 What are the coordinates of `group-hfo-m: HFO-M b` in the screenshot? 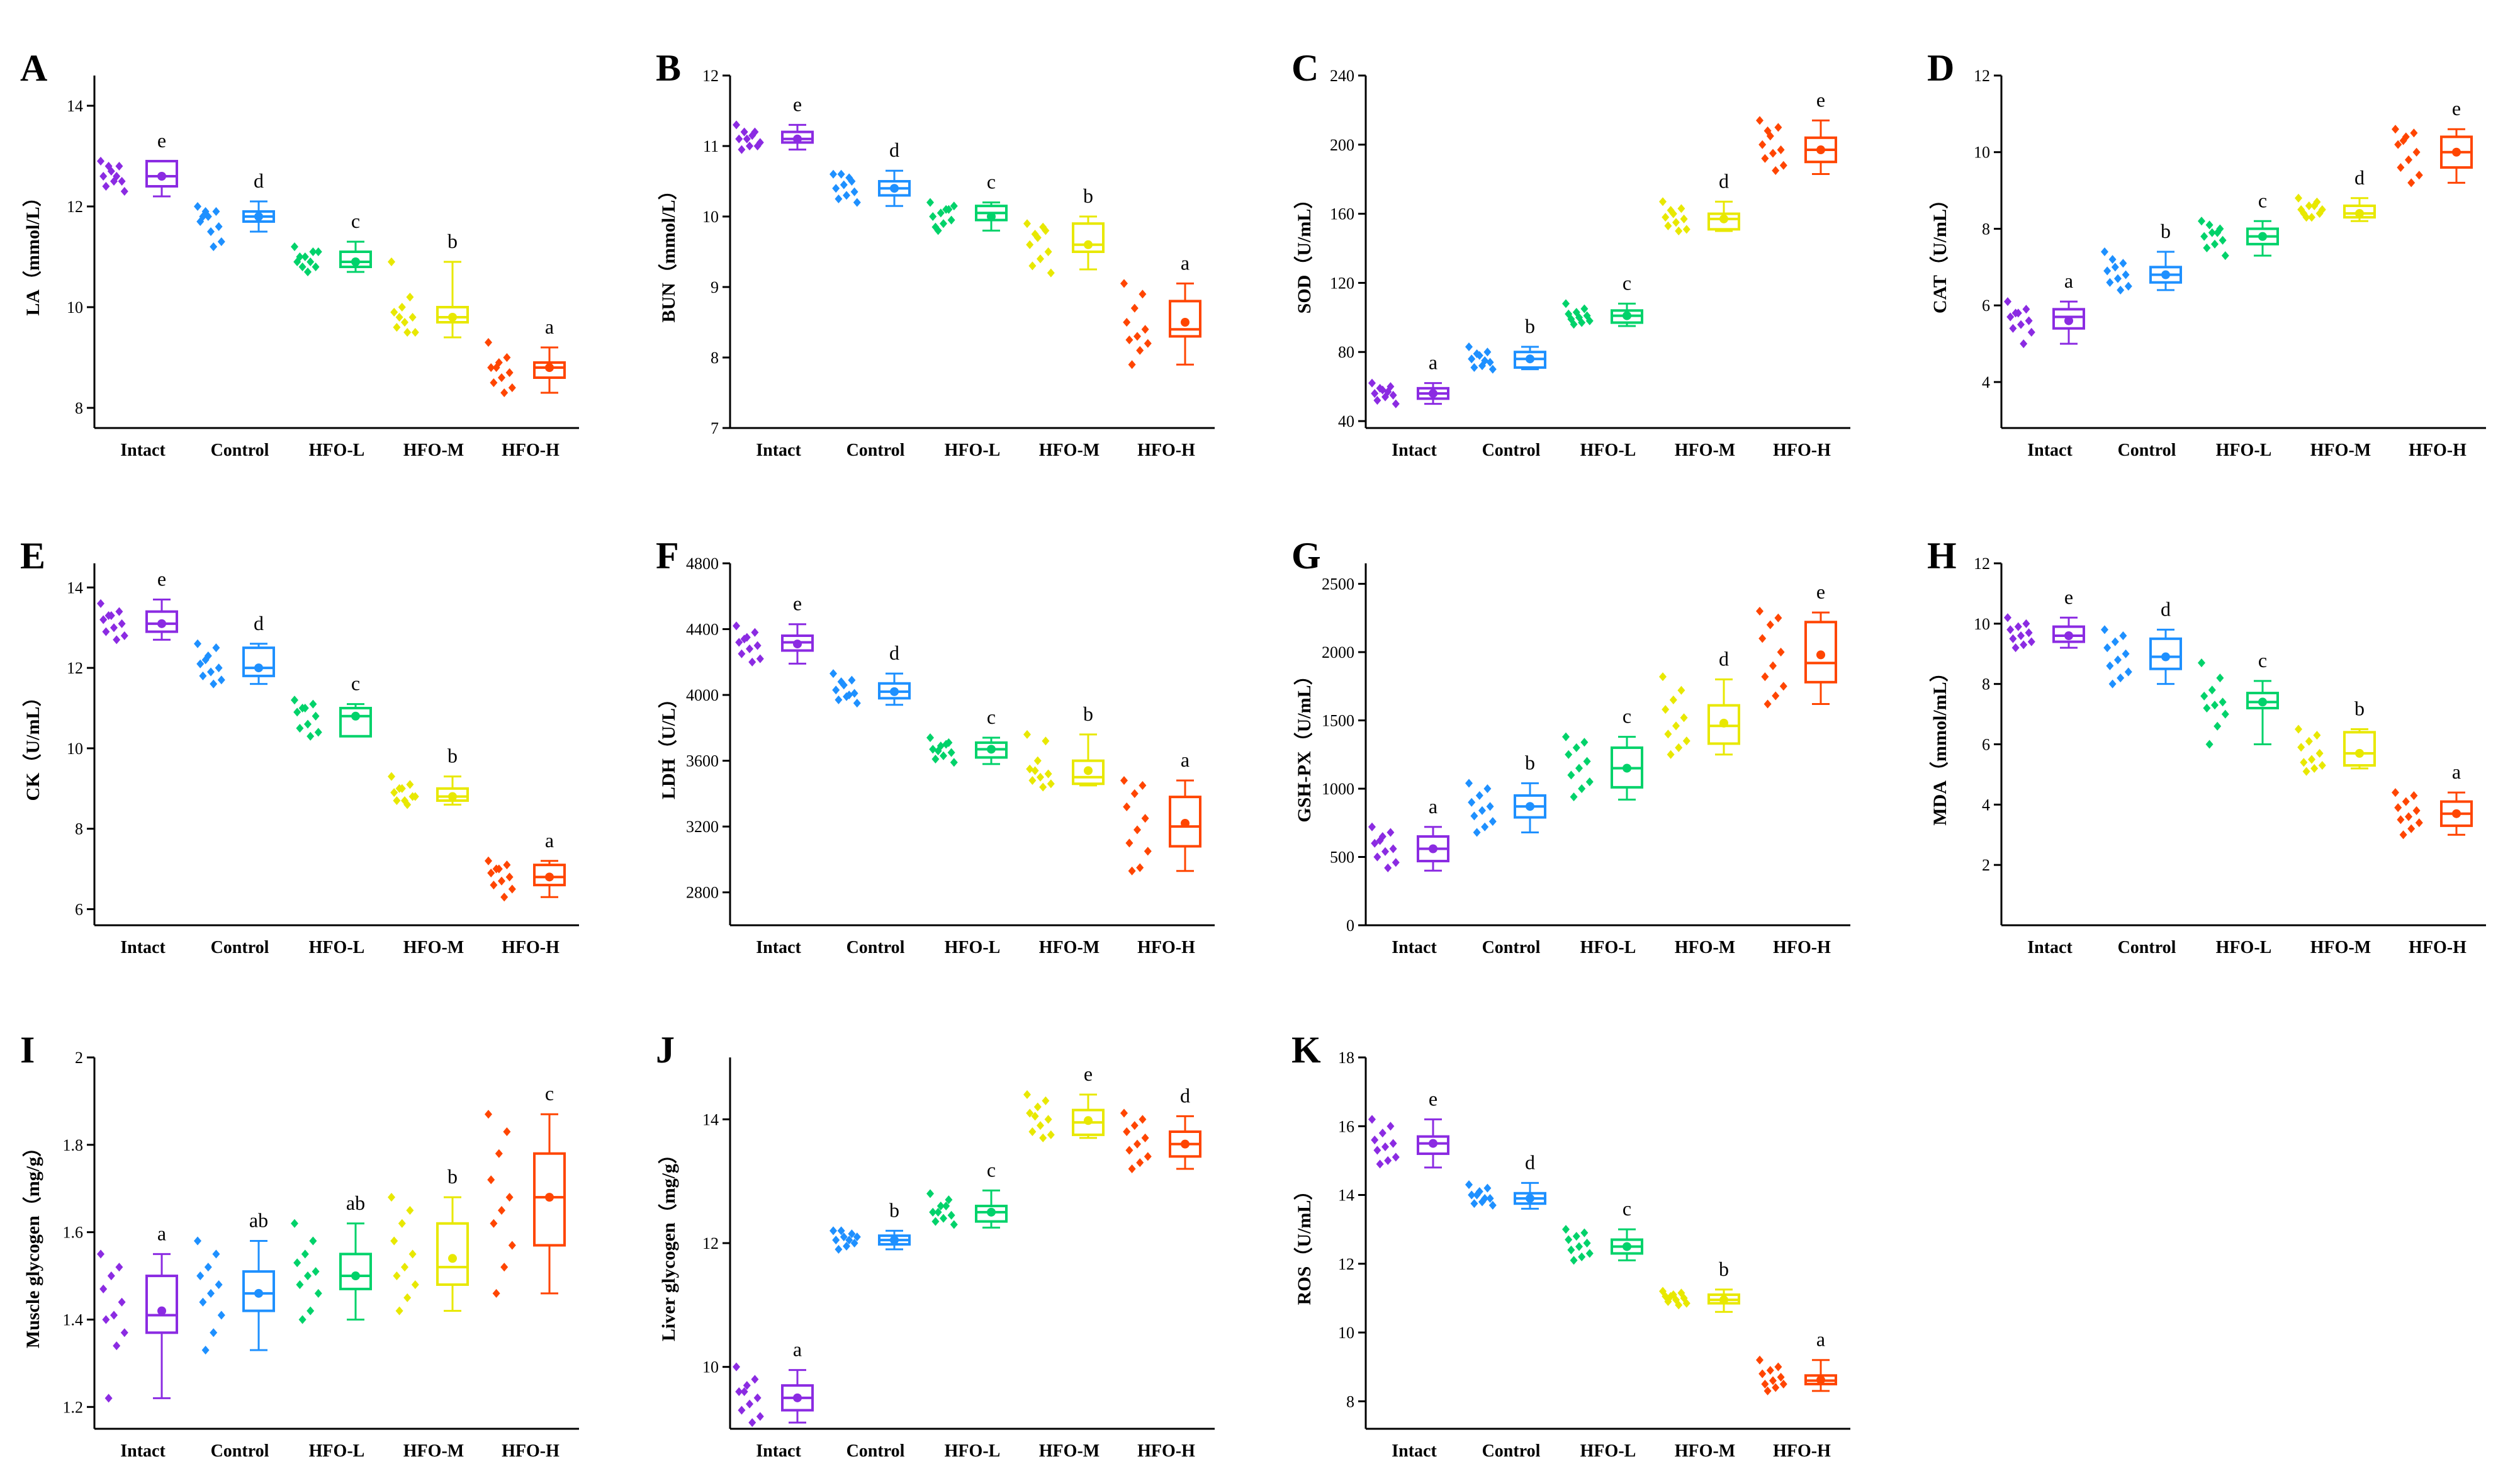 It's located at (1064, 322).